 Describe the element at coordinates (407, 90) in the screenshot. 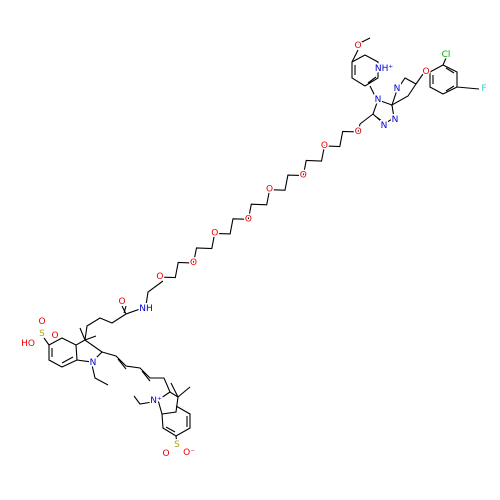

I see `azetidine` at that location.